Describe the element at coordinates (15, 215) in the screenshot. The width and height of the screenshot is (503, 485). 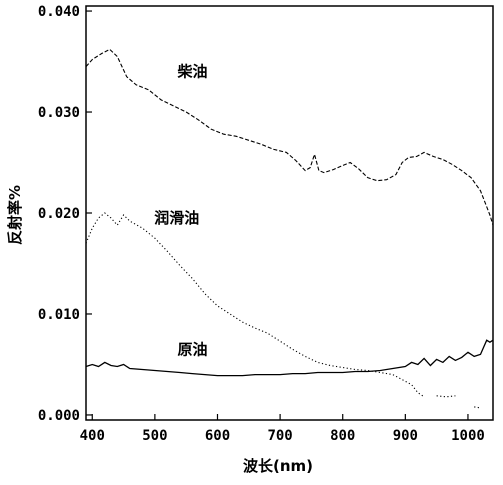
I see `y-axis-title: 反射率%` at that location.